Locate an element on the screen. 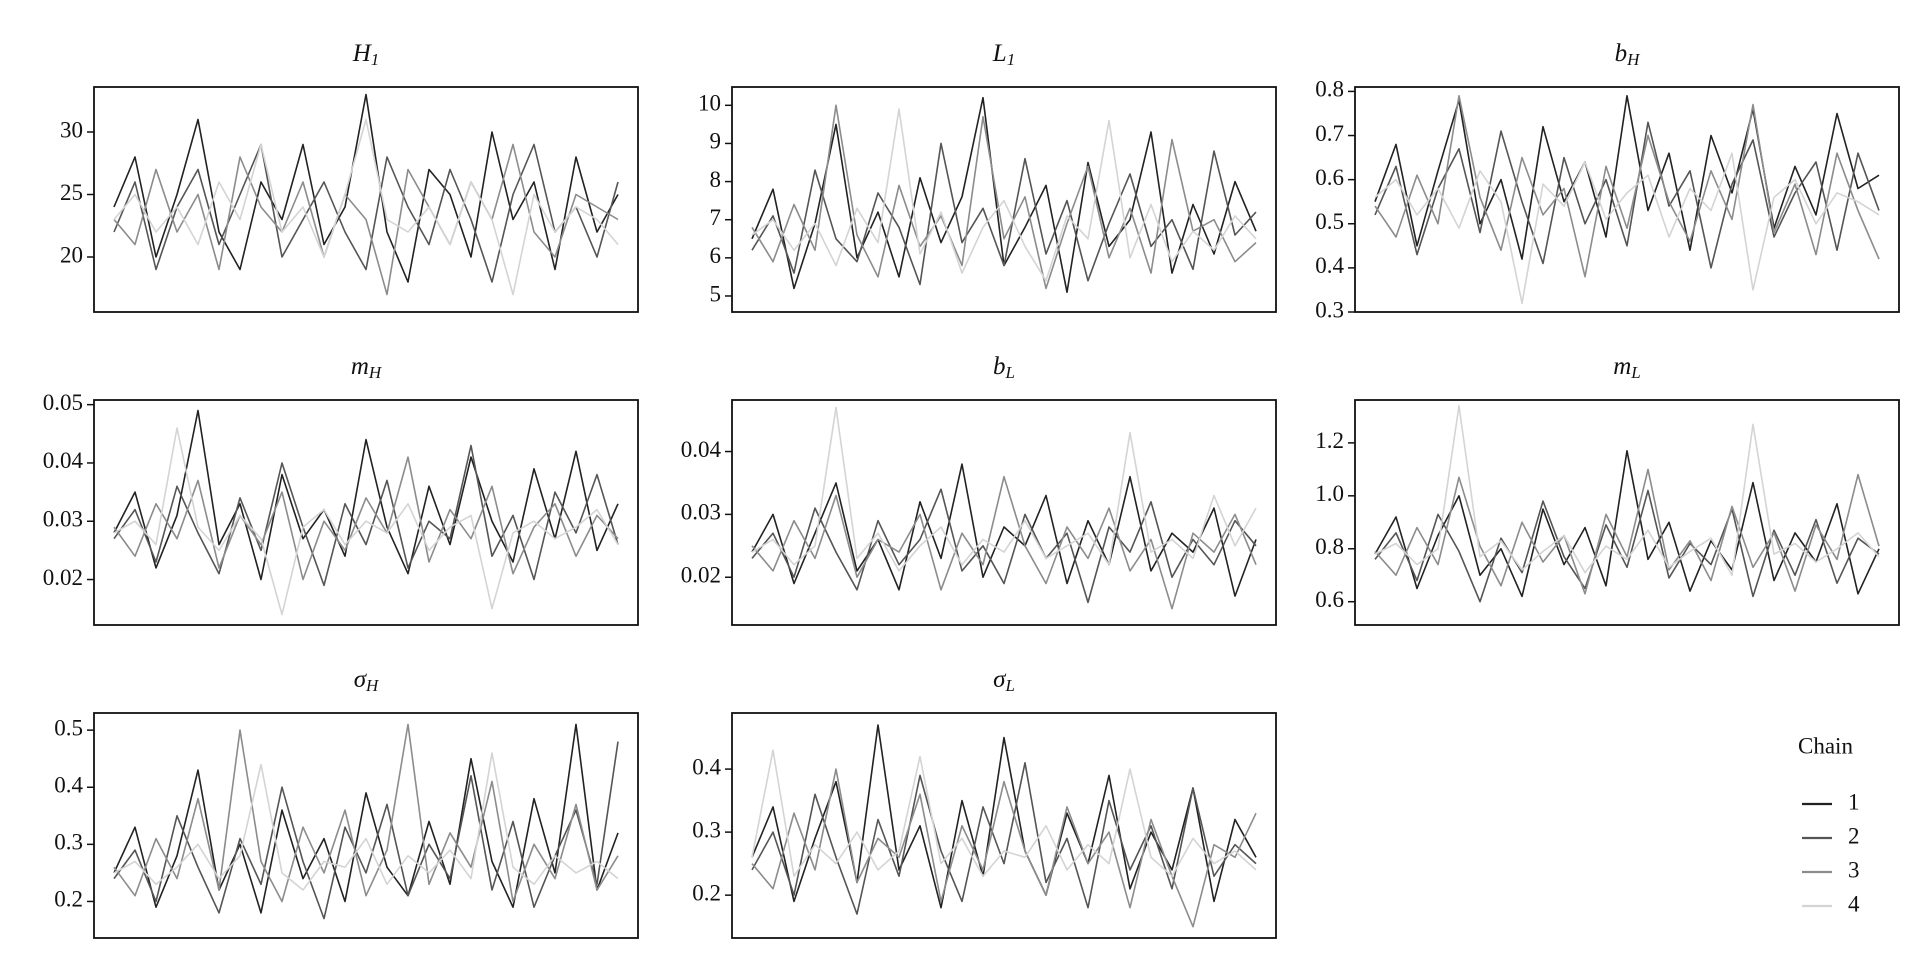  y-tick-label: 1.0 is located at coordinates (1329, 493).